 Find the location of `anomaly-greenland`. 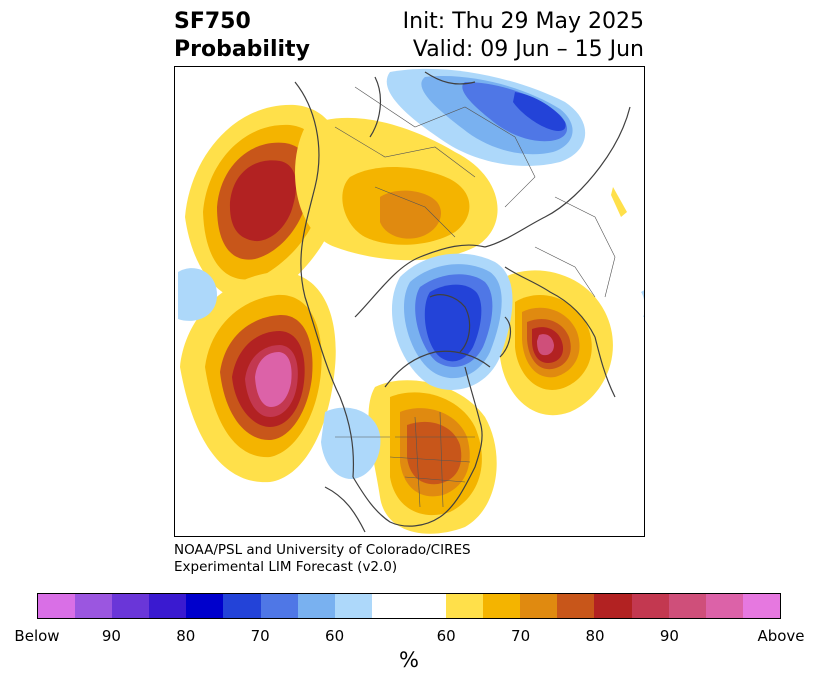

anomaly-greenland is located at coordinates (452, 321).